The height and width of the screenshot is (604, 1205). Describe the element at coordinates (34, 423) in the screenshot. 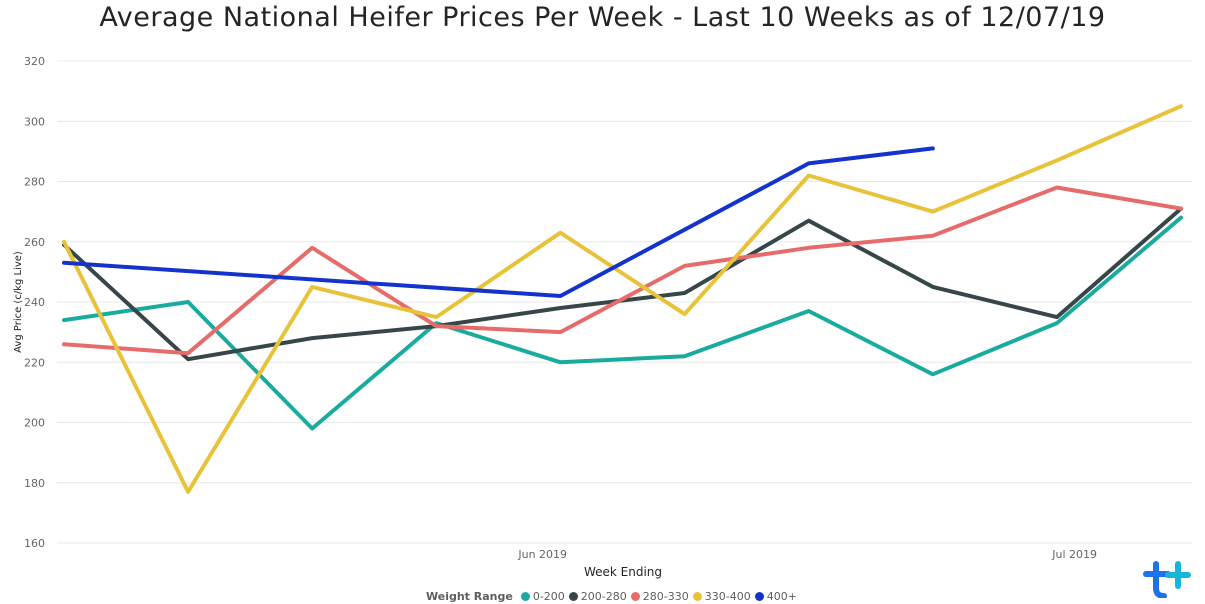

I see `y-tick-label: 200` at that location.